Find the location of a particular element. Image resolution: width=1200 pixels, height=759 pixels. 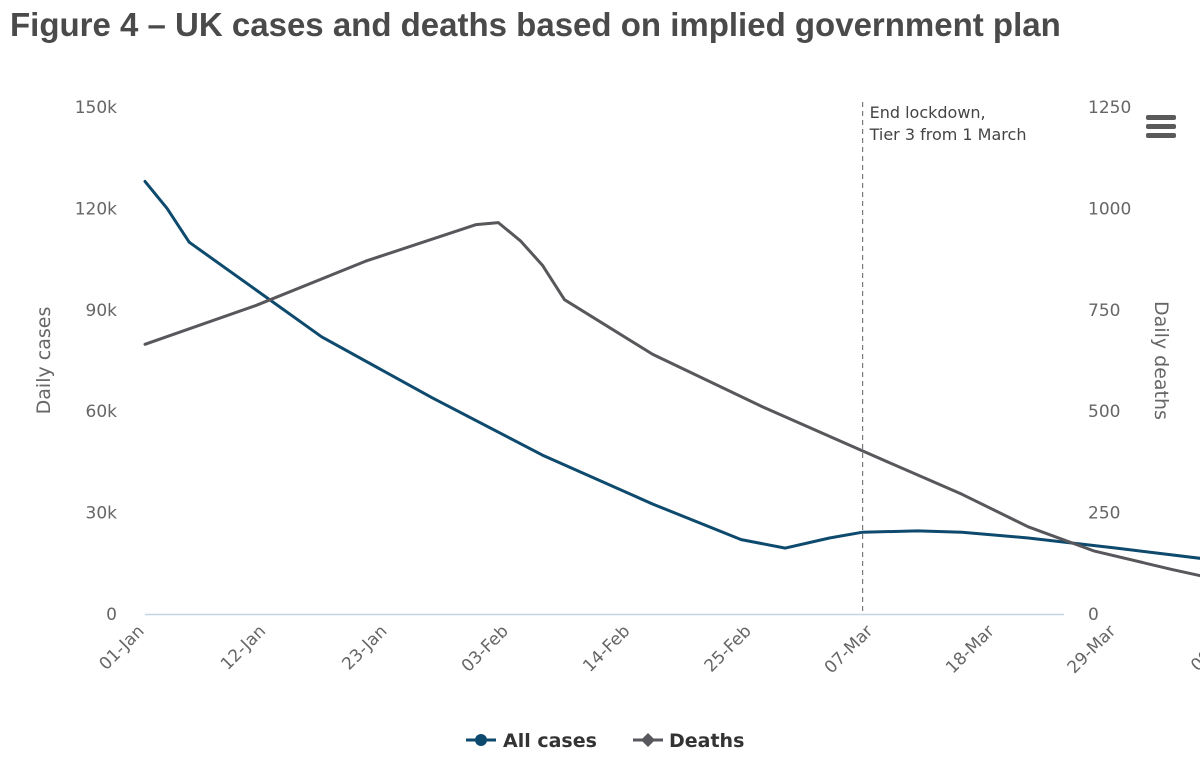

y-right-axis-title: Daily deaths is located at coordinates (1161, 360).